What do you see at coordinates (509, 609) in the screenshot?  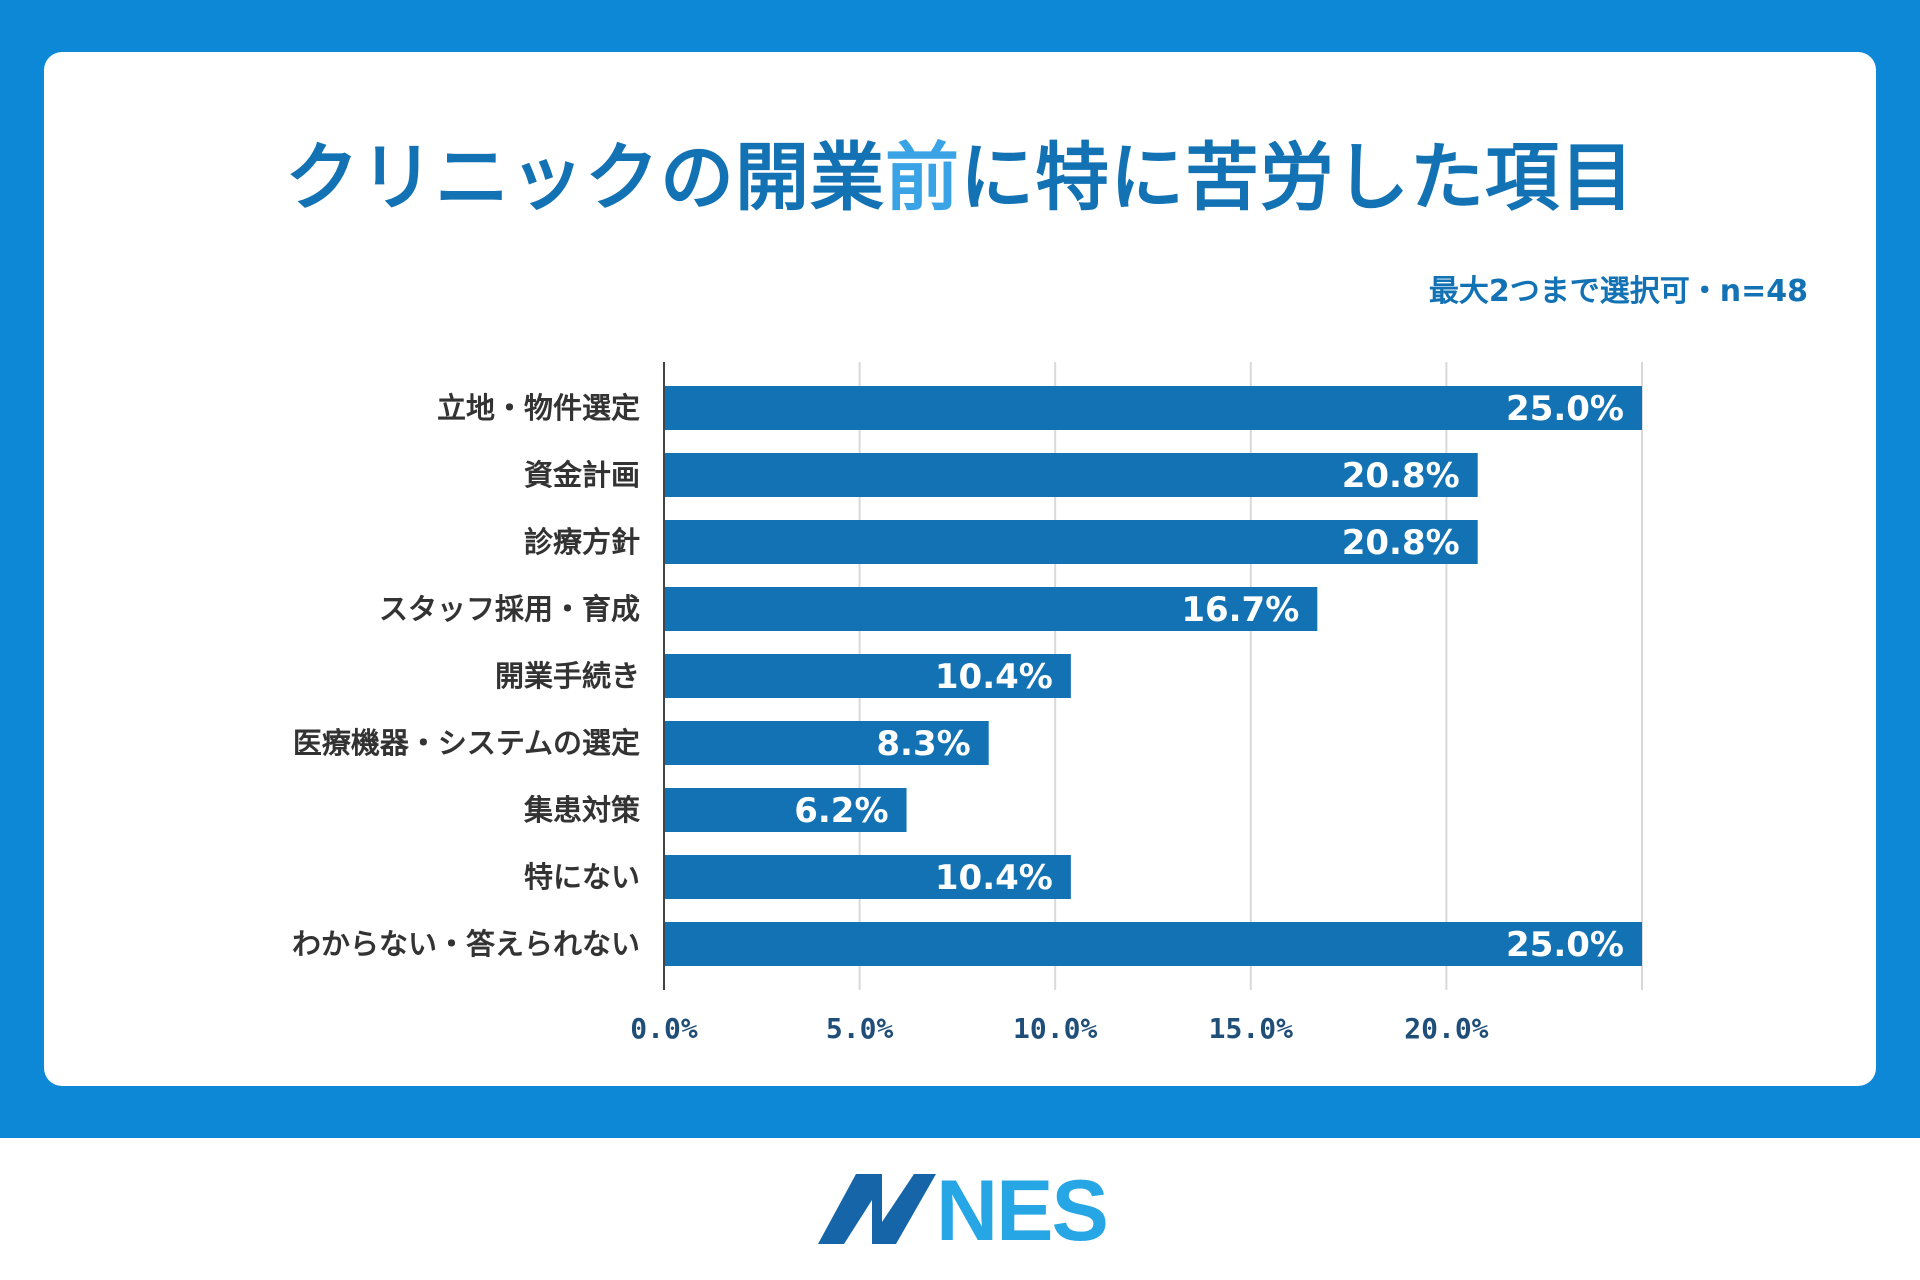 I see `category-label: スタッフ採用・育成` at bounding box center [509, 609].